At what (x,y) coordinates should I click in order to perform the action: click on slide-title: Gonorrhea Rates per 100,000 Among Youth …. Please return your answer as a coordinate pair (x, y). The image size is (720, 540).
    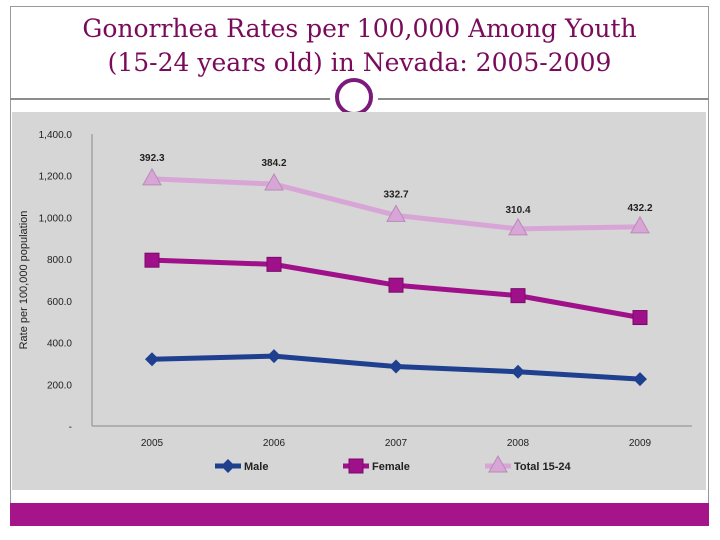
    Looking at the image, I should click on (359, 46).